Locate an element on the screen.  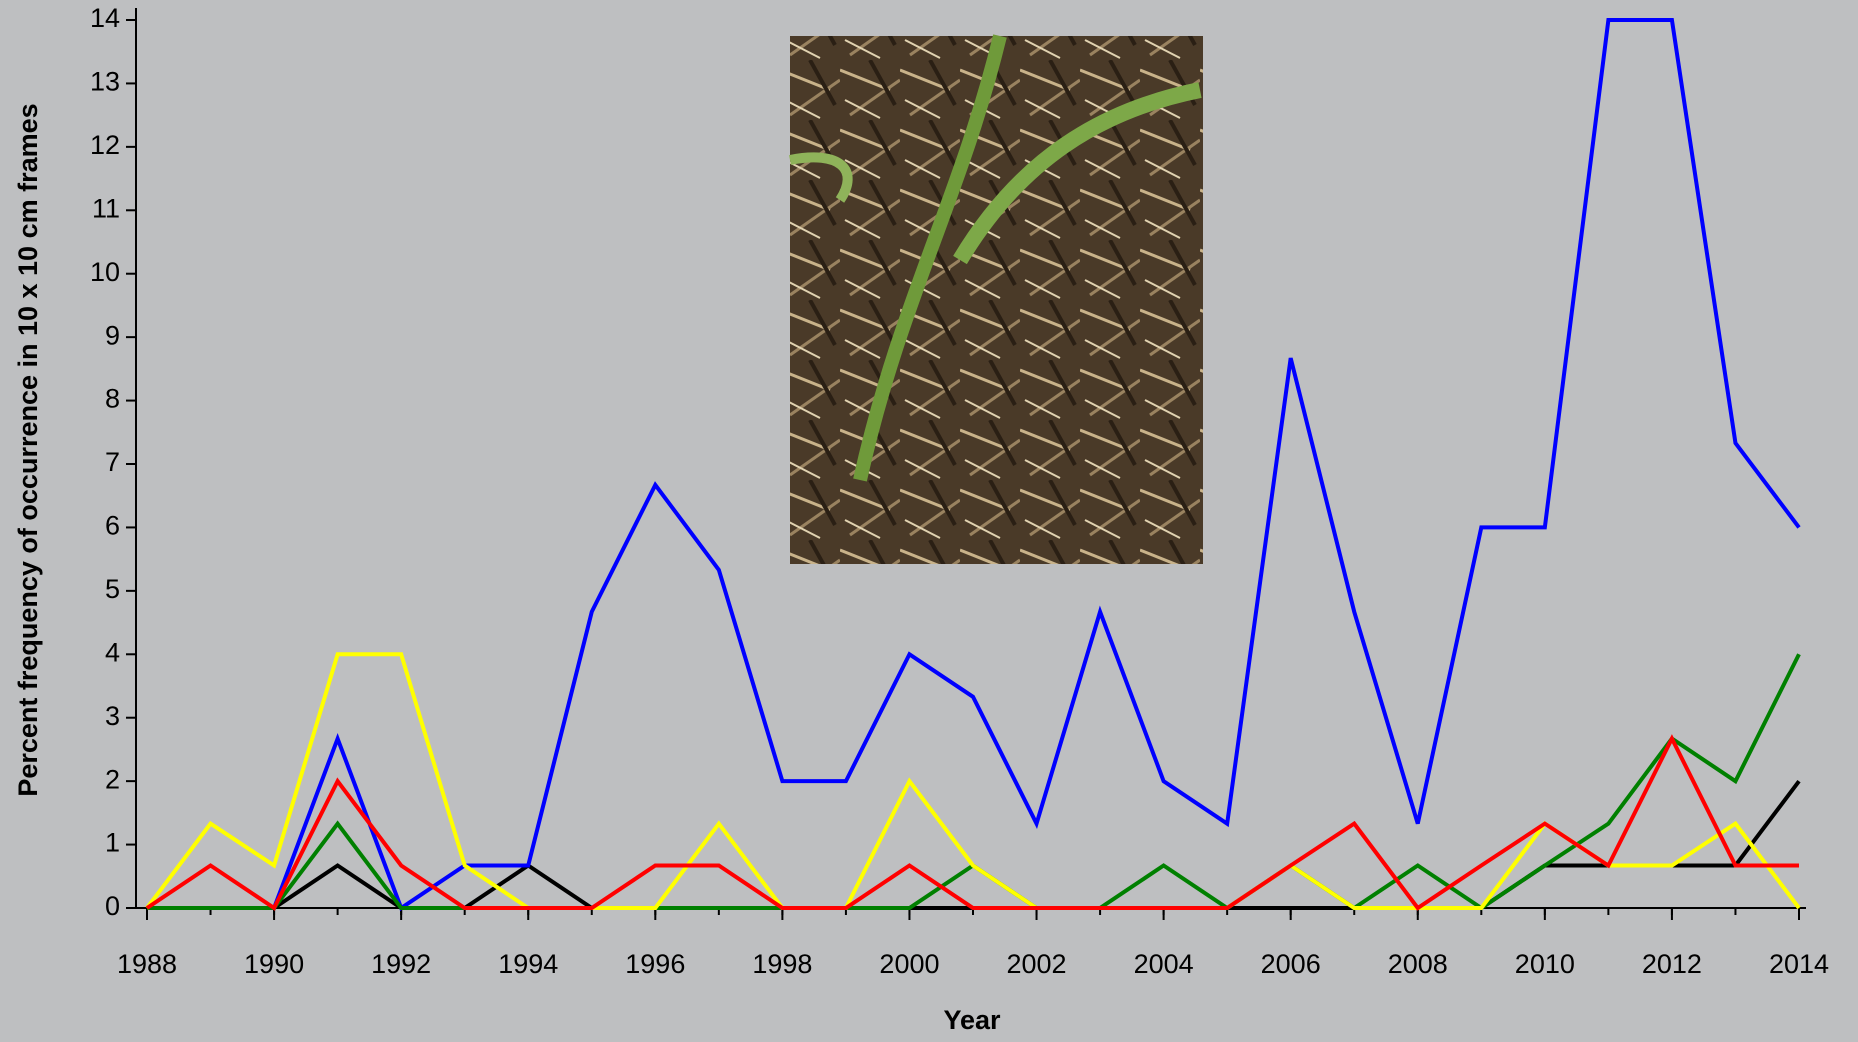
x-tick-label: 1992 is located at coordinates (401, 964).